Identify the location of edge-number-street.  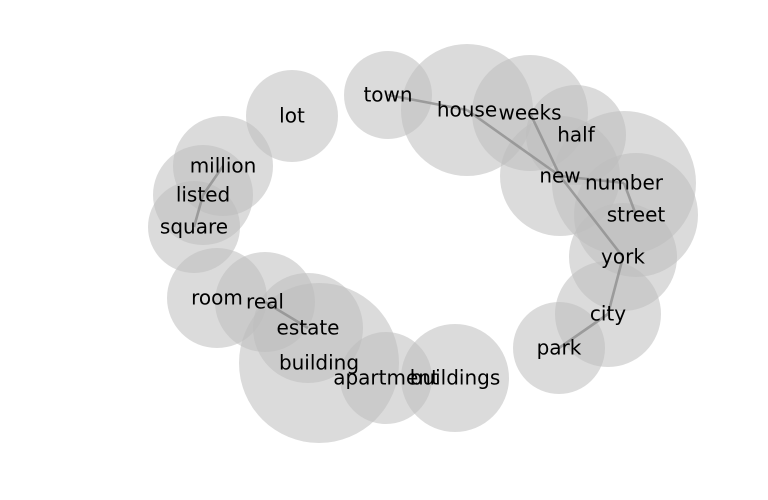
(630, 199).